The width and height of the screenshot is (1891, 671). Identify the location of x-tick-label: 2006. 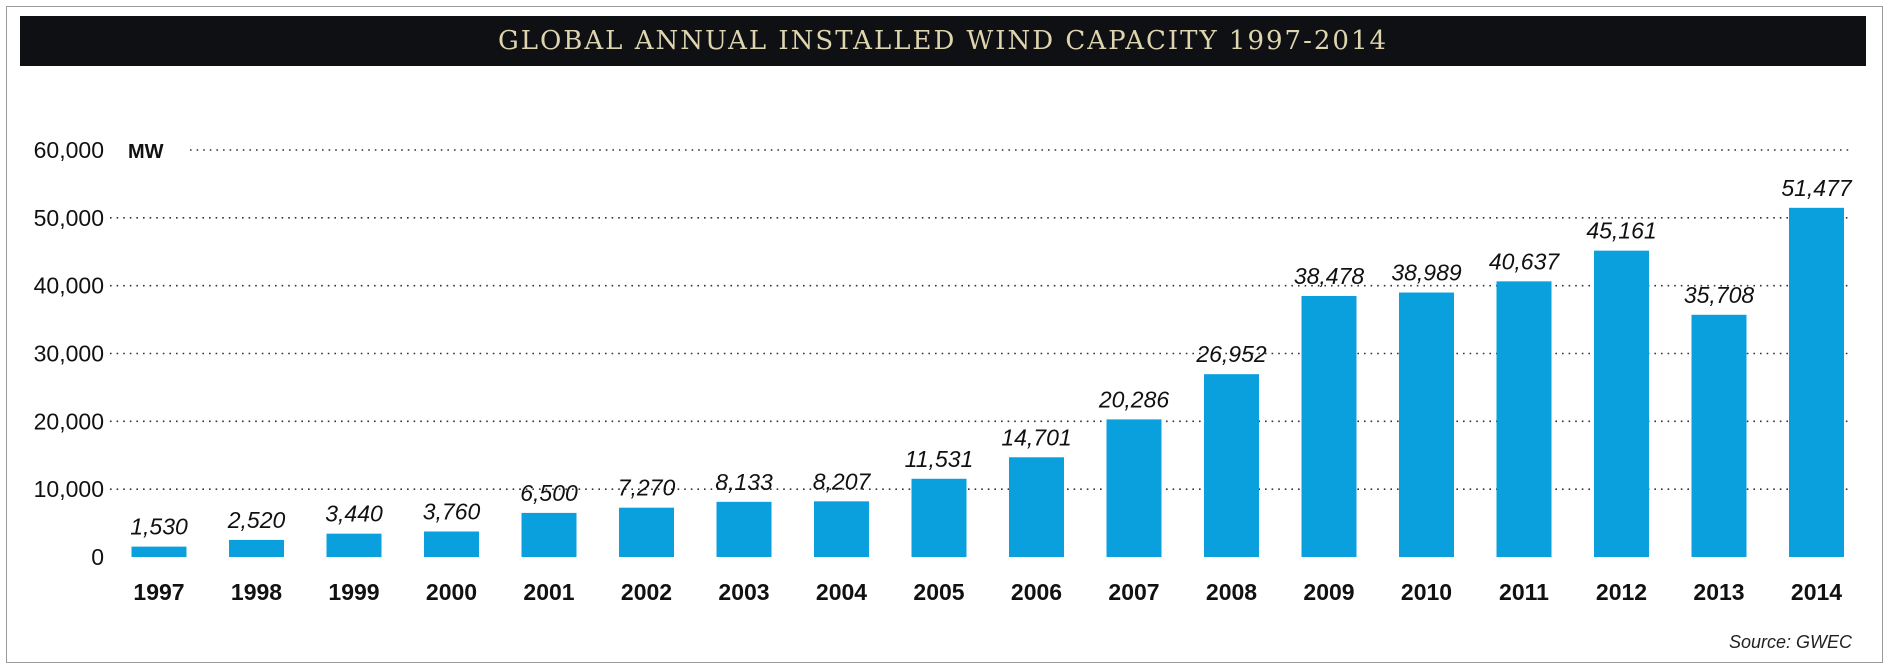
(1036, 592).